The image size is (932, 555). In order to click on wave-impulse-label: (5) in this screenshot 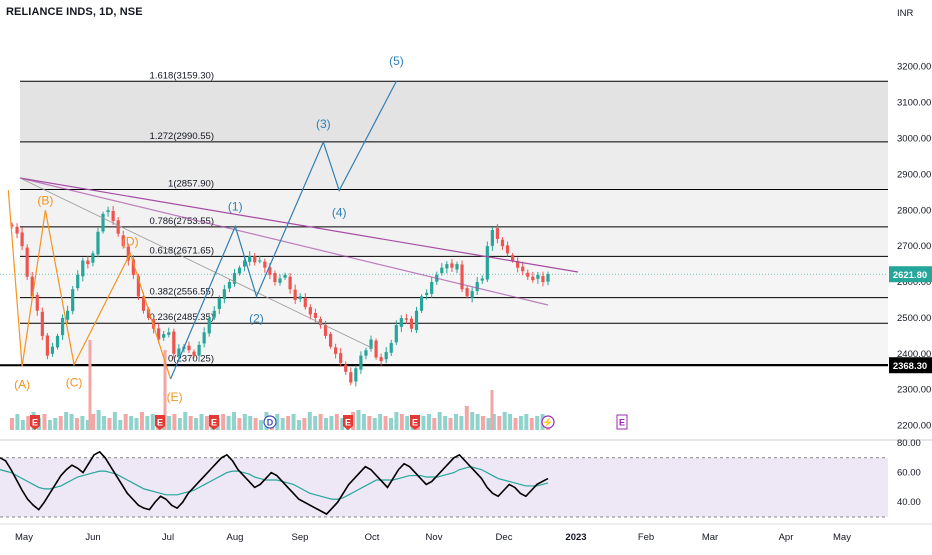, I will do `click(396, 61)`.